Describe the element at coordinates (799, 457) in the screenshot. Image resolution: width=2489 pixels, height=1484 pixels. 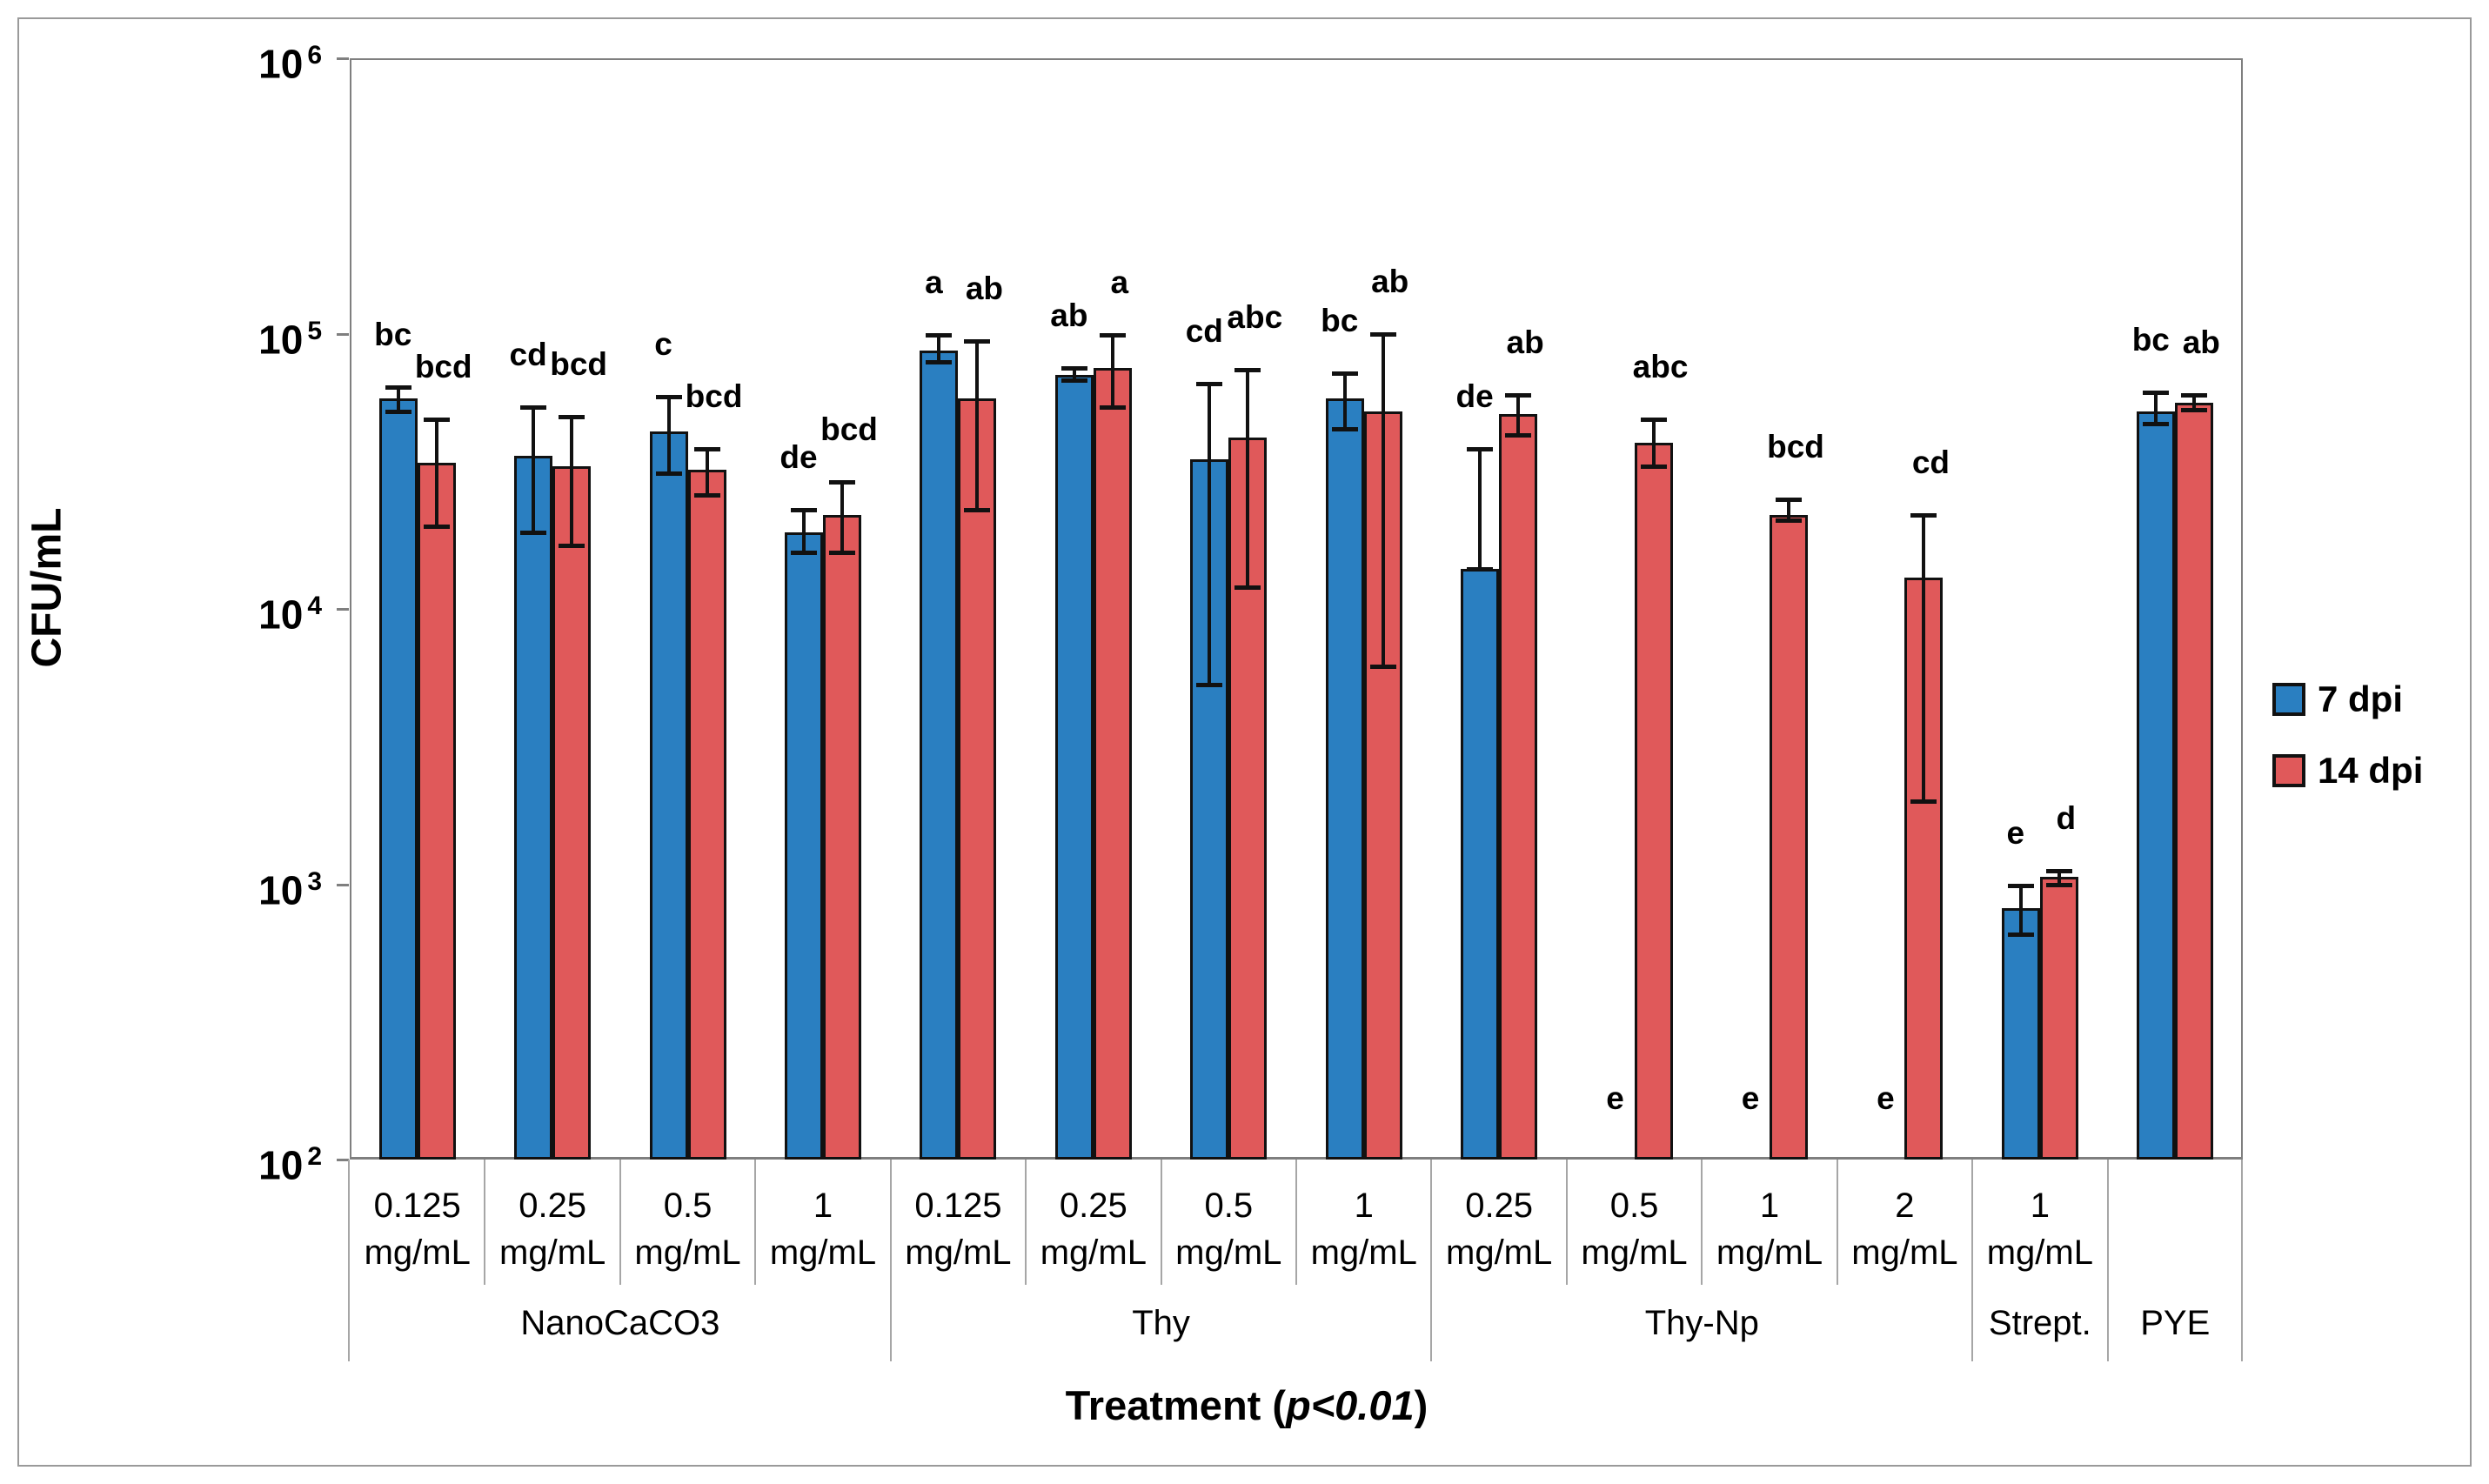
I see `significance-letter: de` at that location.